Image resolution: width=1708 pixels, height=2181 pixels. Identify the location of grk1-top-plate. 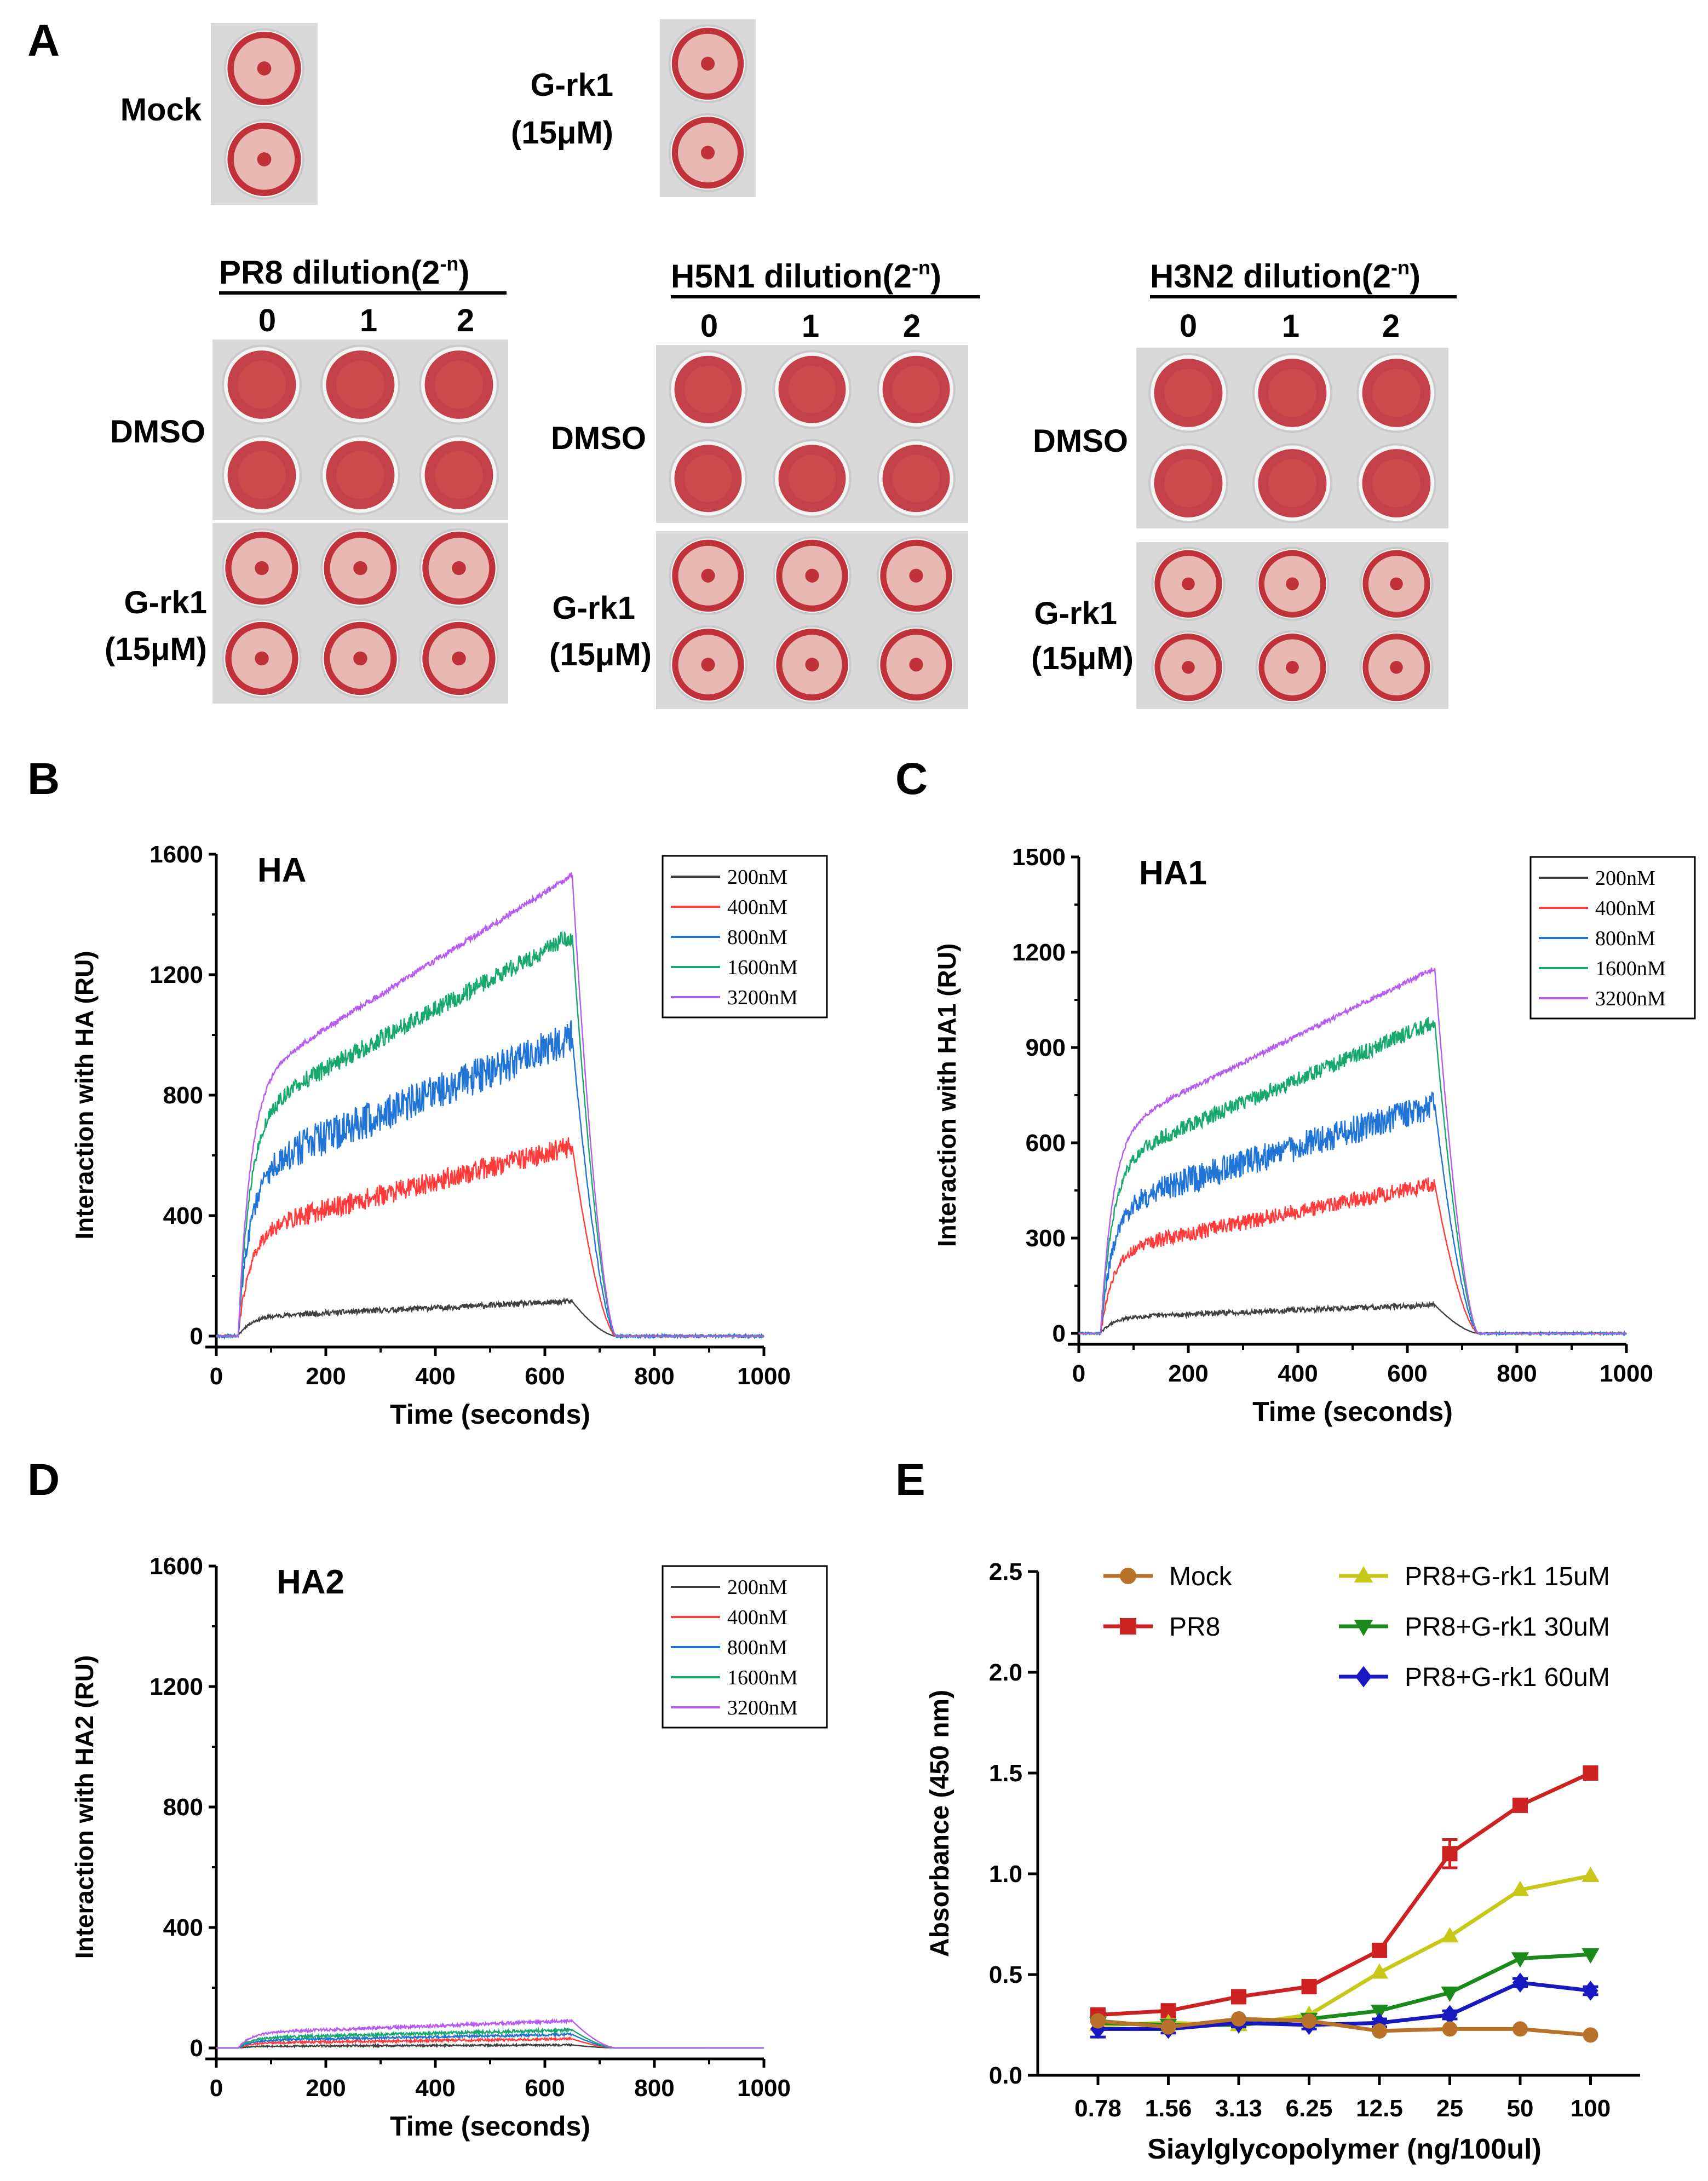
(708, 108).